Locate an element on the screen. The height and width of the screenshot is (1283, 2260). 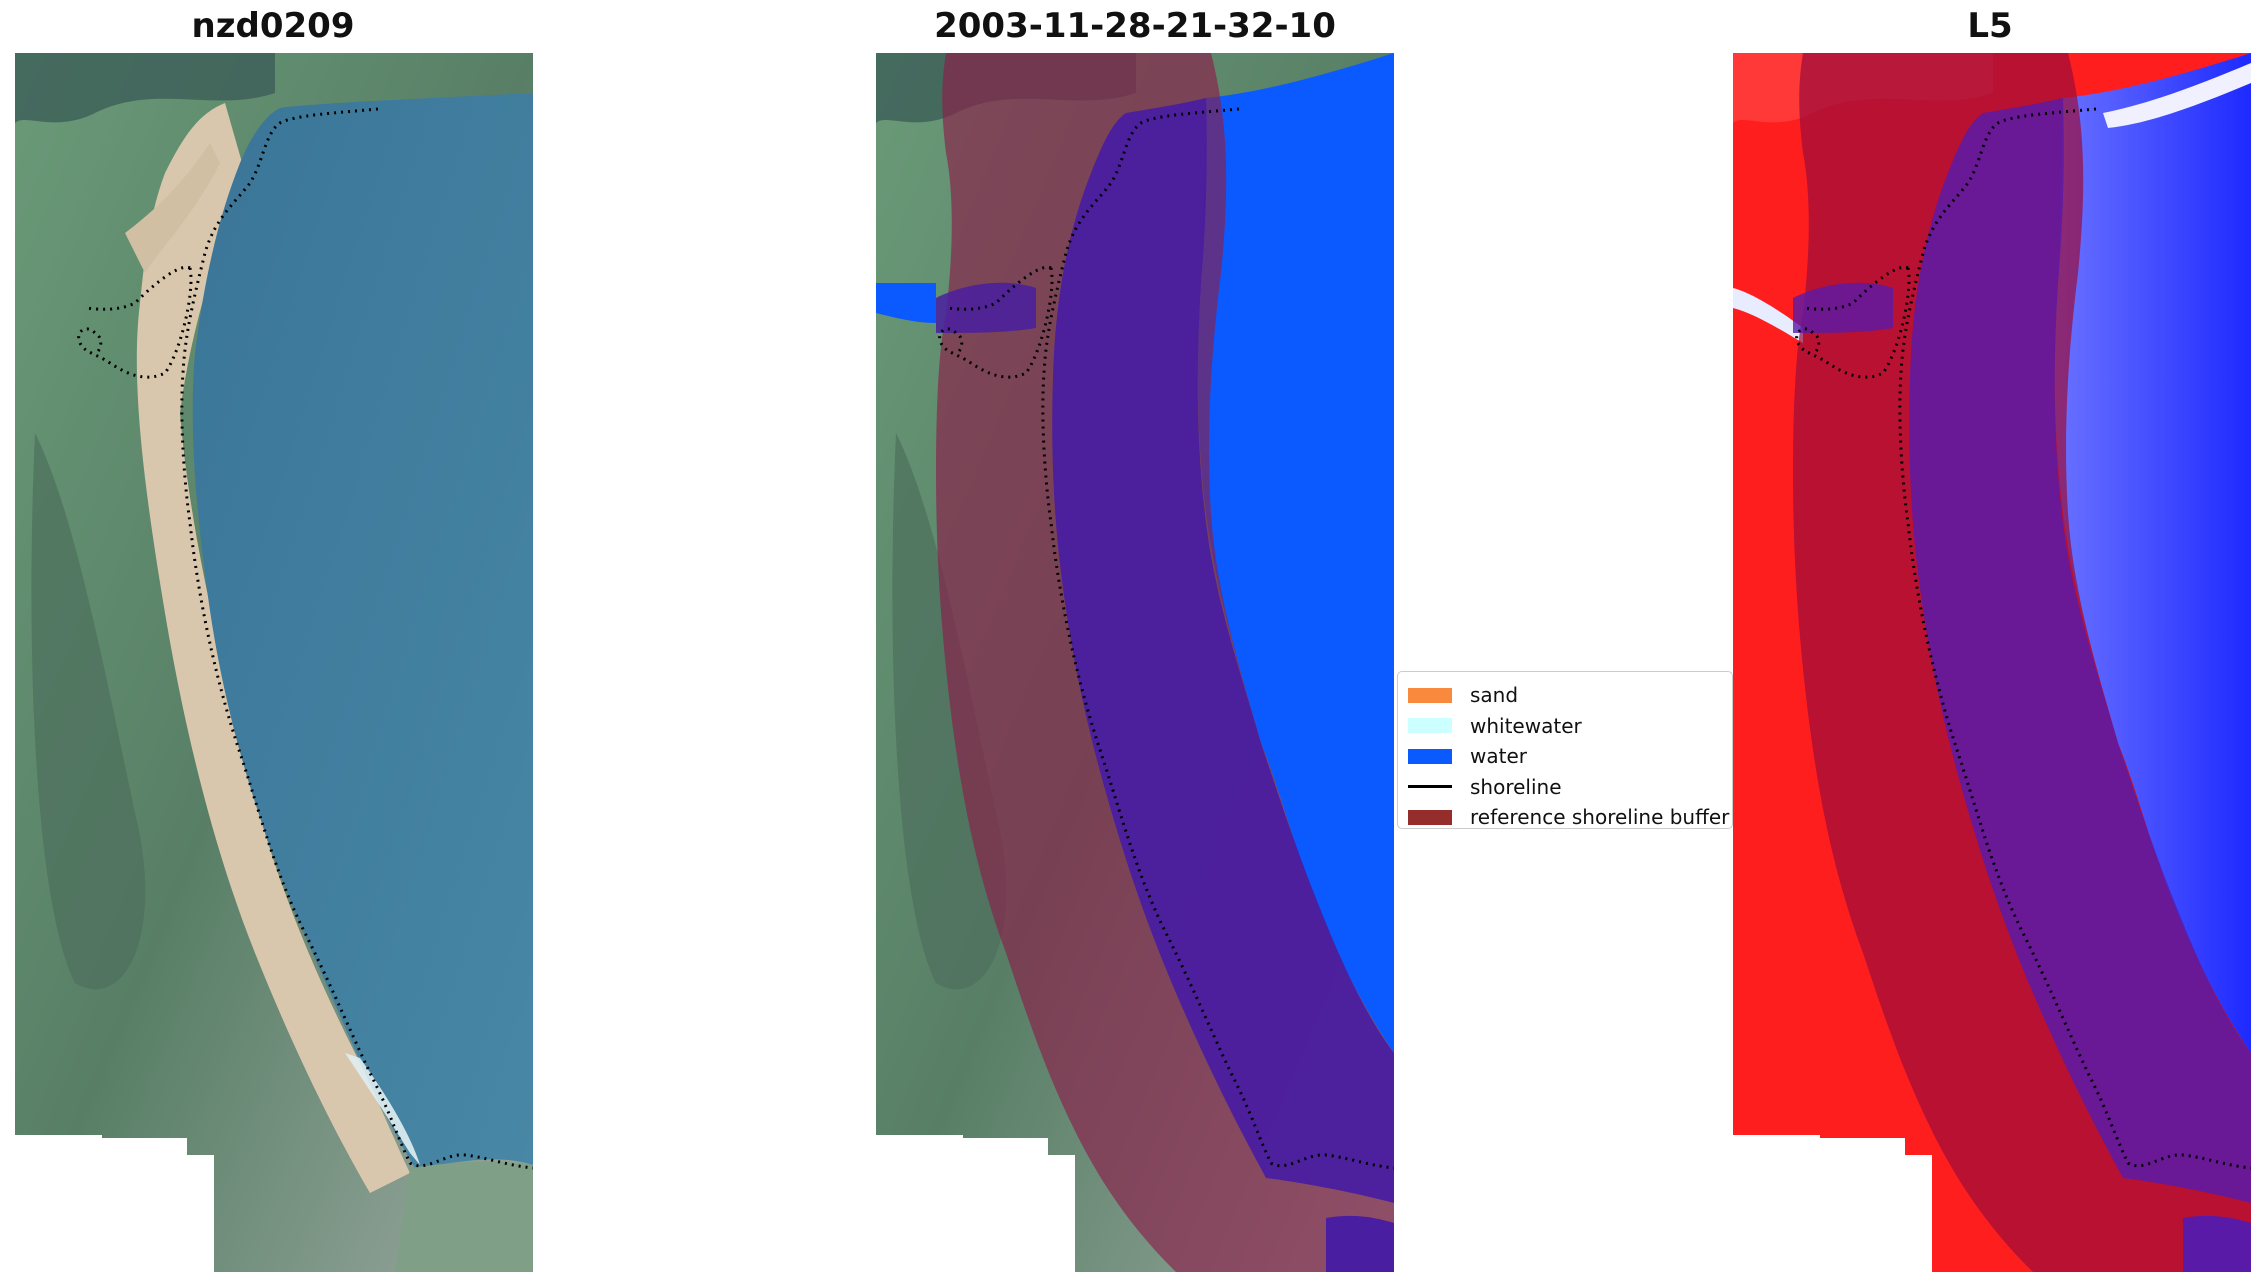
panel-title-classification: 2003-11-28-21-32-10 is located at coordinates (1135, 26).